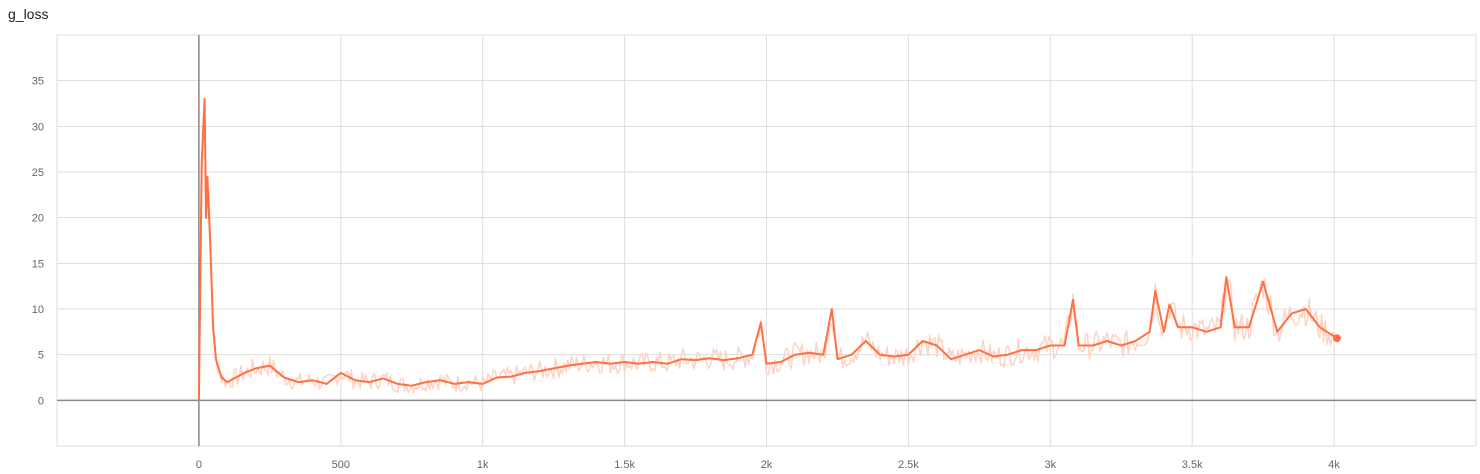 The image size is (1480, 474). What do you see at coordinates (1334, 465) in the screenshot?
I see `x-tick-label: 4k` at bounding box center [1334, 465].